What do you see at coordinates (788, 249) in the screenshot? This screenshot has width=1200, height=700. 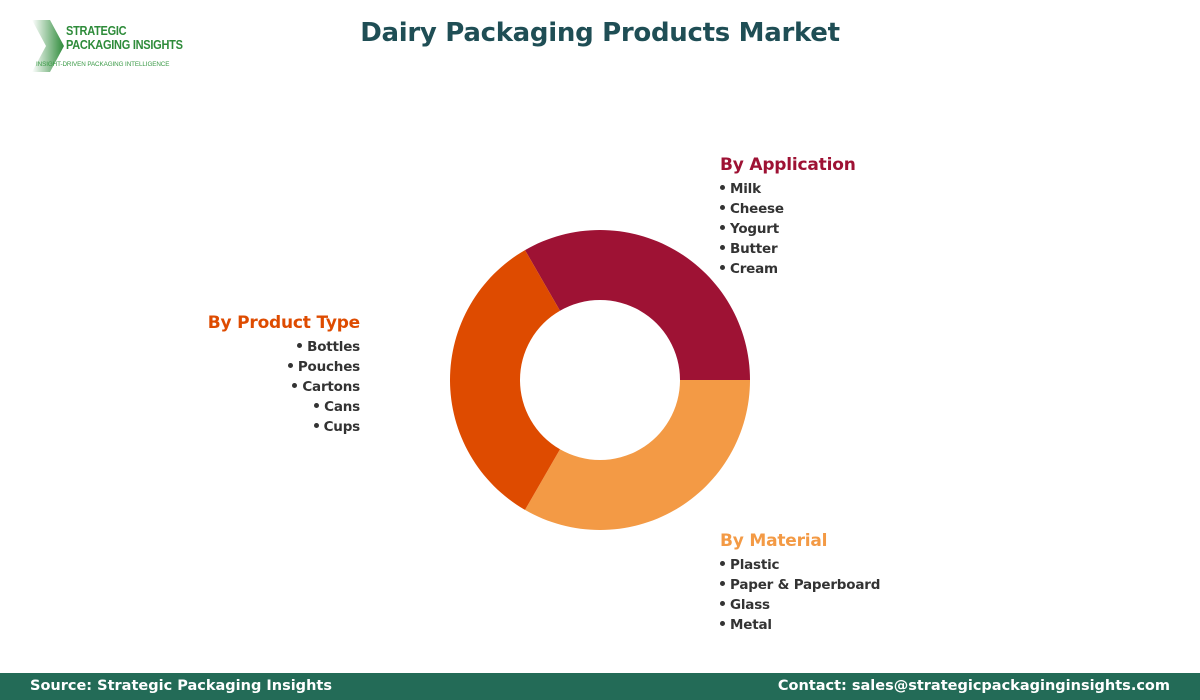 I see `list-item: Butter` at bounding box center [788, 249].